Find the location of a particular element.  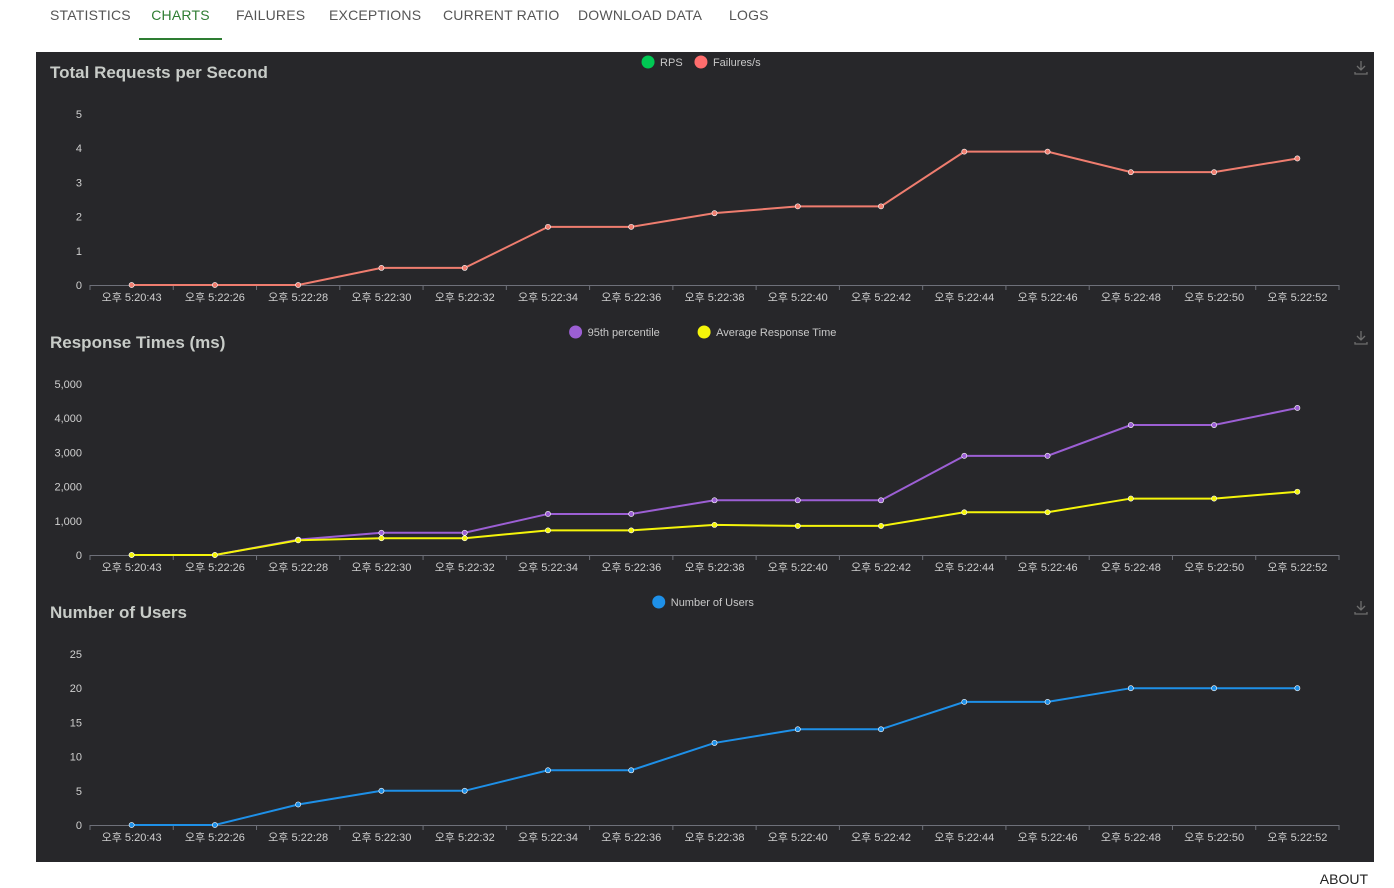

x-tick-label: 오후 5:22:34 is located at coordinates (548, 297).